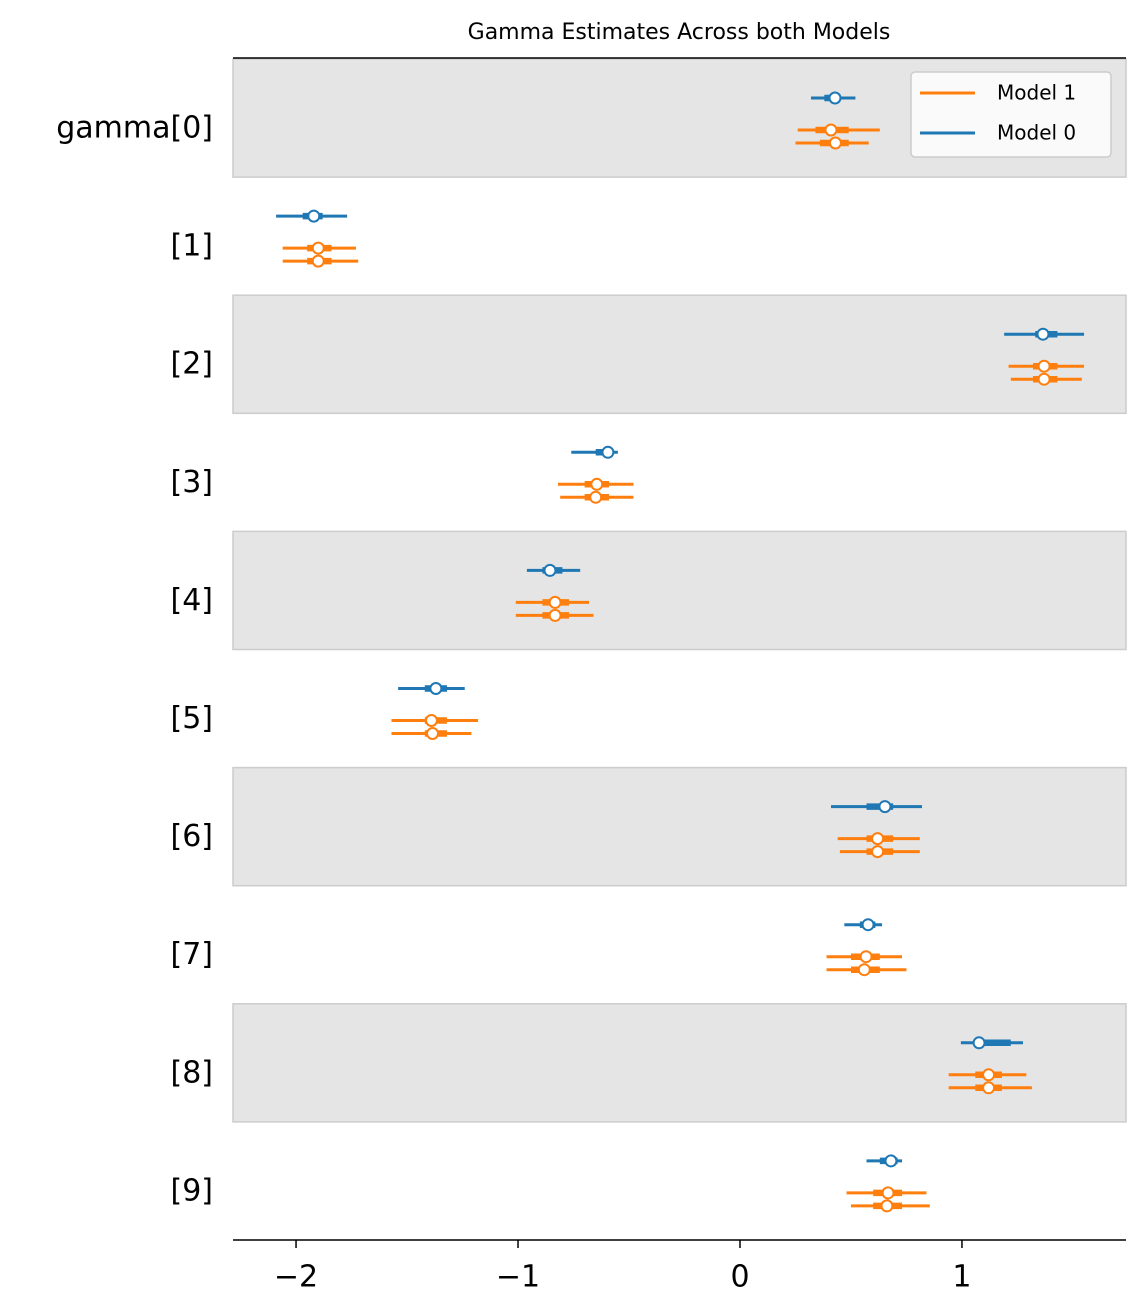  Describe the element at coordinates (1036, 133) in the screenshot. I see `legend-label: Model 0` at that location.